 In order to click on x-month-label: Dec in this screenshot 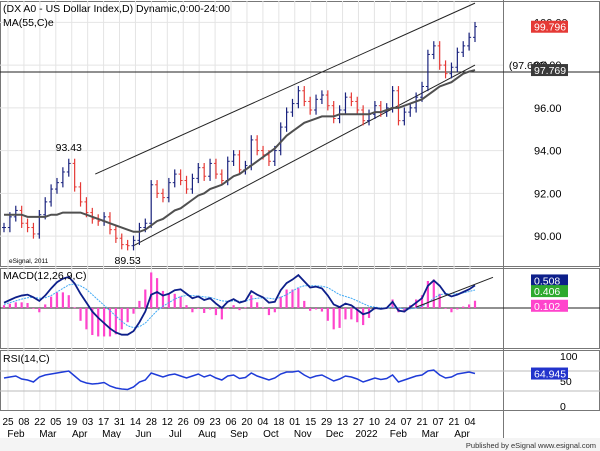, I will do `click(335, 434)`.